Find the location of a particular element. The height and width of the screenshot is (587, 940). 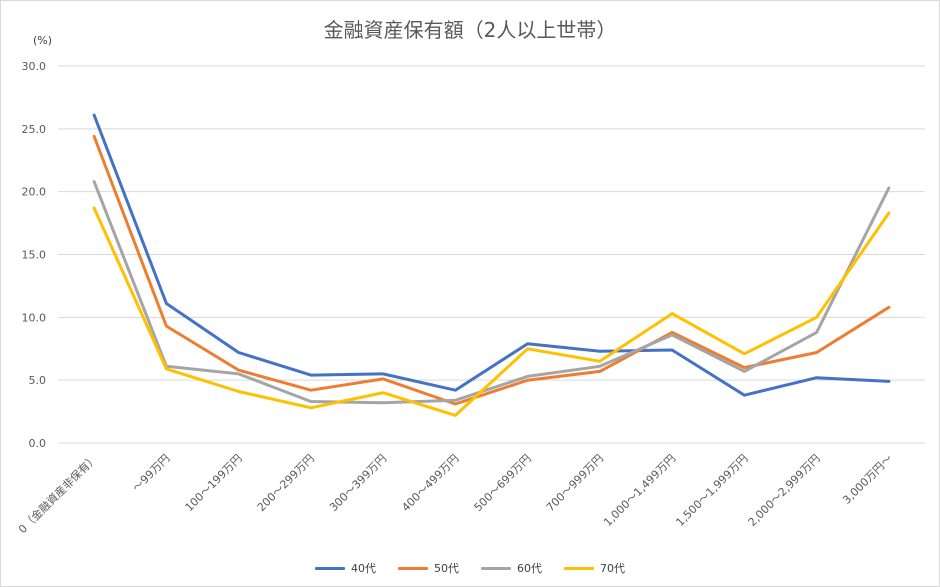

x-tick-label: 100～199万円 is located at coordinates (214, 483).